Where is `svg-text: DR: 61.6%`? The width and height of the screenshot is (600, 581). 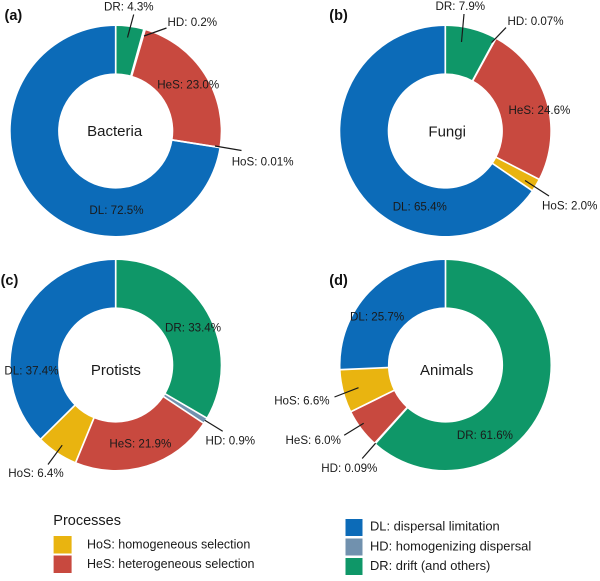 svg-text: DR: 61.6% is located at coordinates (485, 435).